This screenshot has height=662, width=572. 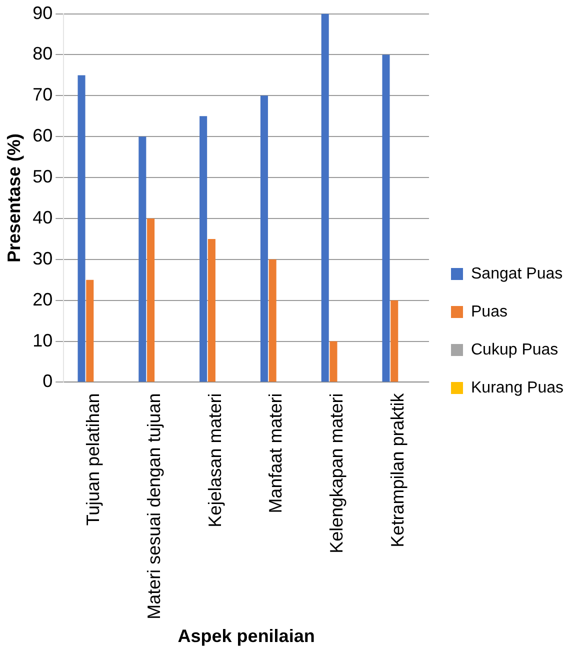 What do you see at coordinates (276, 453) in the screenshot?
I see `x-tick-label: Manfaat materi` at bounding box center [276, 453].